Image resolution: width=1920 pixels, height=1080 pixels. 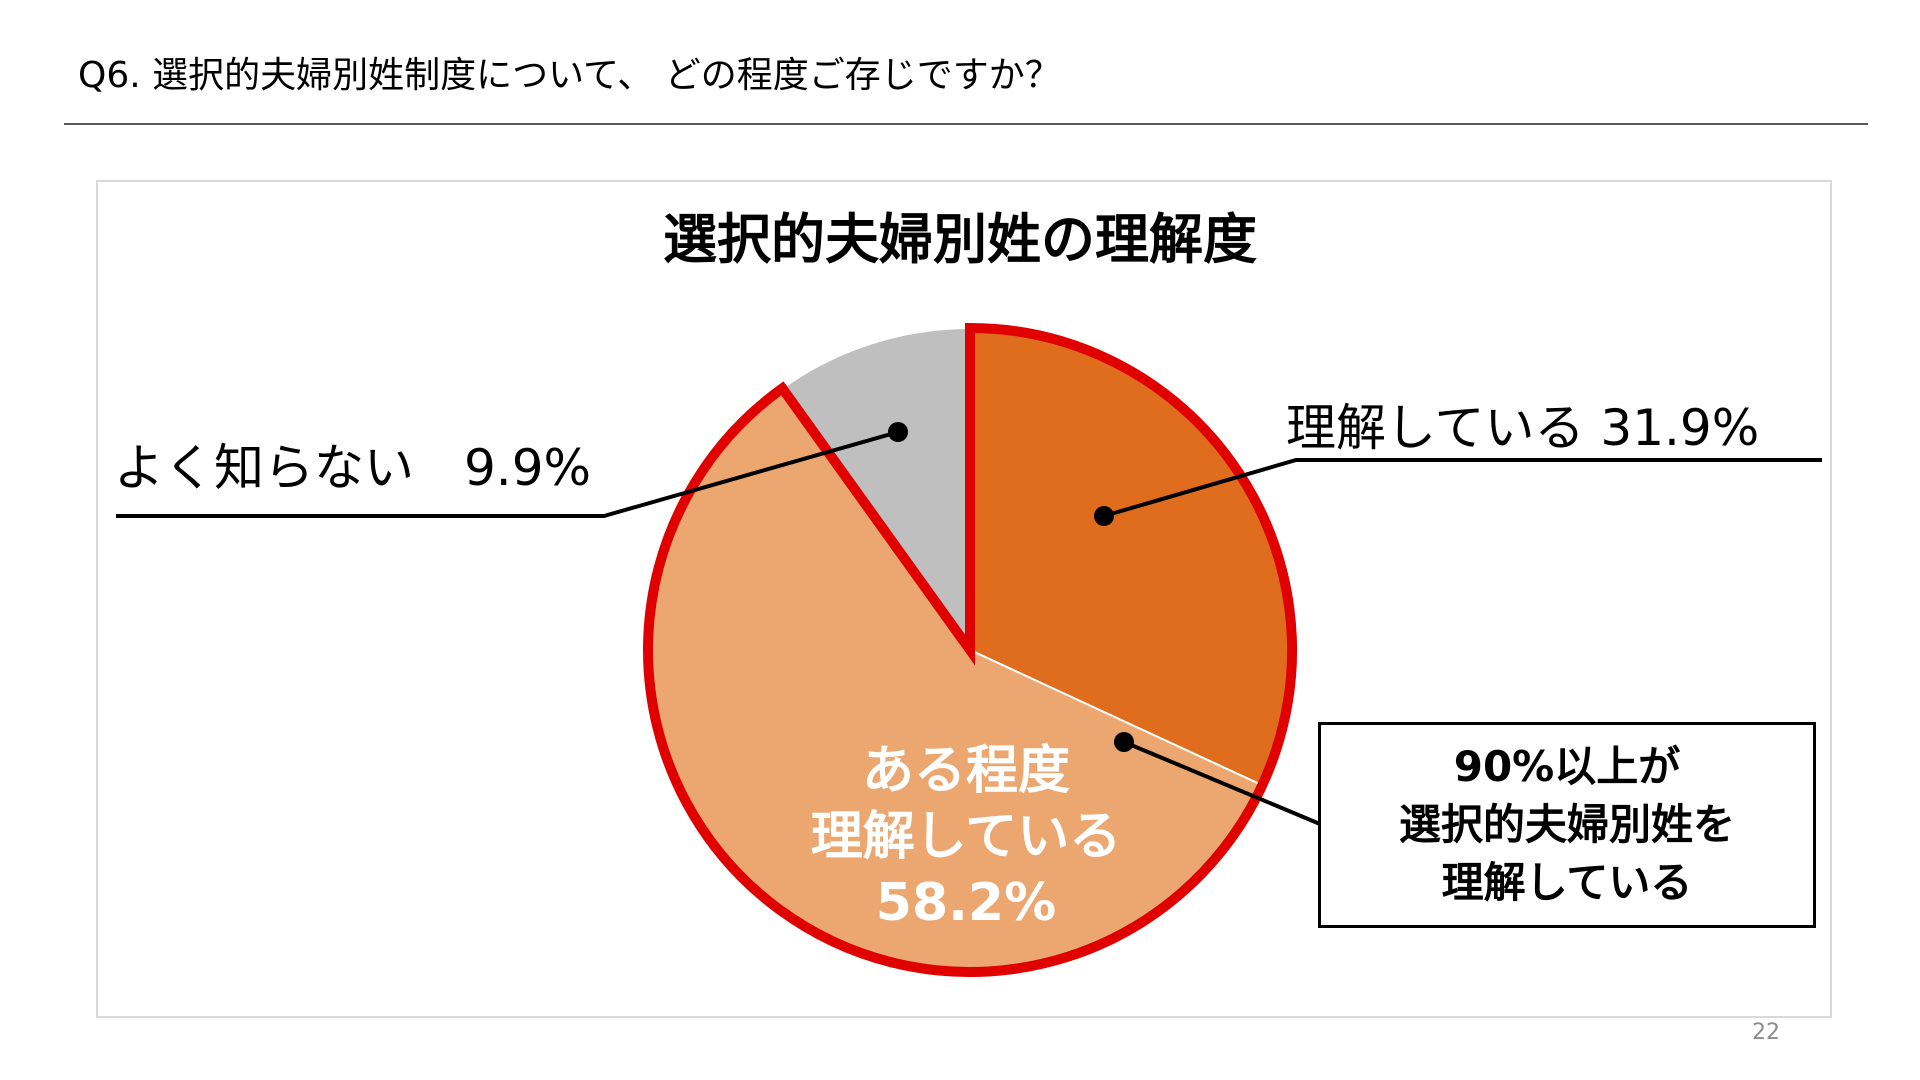 I want to click on question-heading: Q6. 選択的夫婦別姓制度について、 どの程度ご存じですか？, so click(x=569, y=75).